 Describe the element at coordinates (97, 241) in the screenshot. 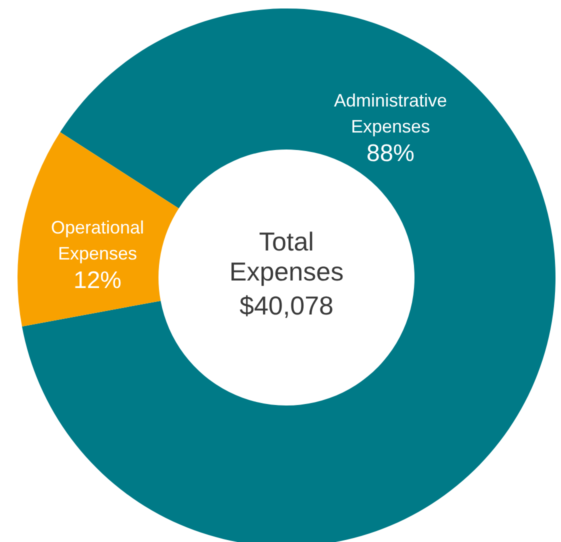

I see `slice-label: Operational Expenses` at that location.